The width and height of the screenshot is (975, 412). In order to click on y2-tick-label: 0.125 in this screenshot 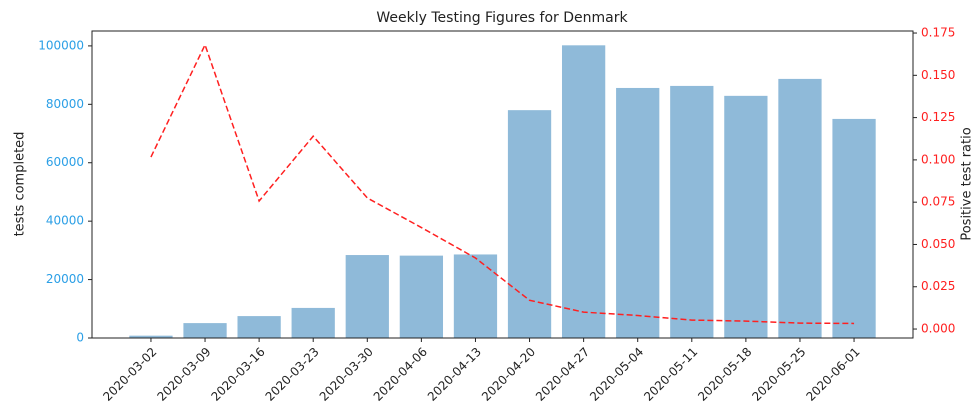, I will do `click(938, 117)`.